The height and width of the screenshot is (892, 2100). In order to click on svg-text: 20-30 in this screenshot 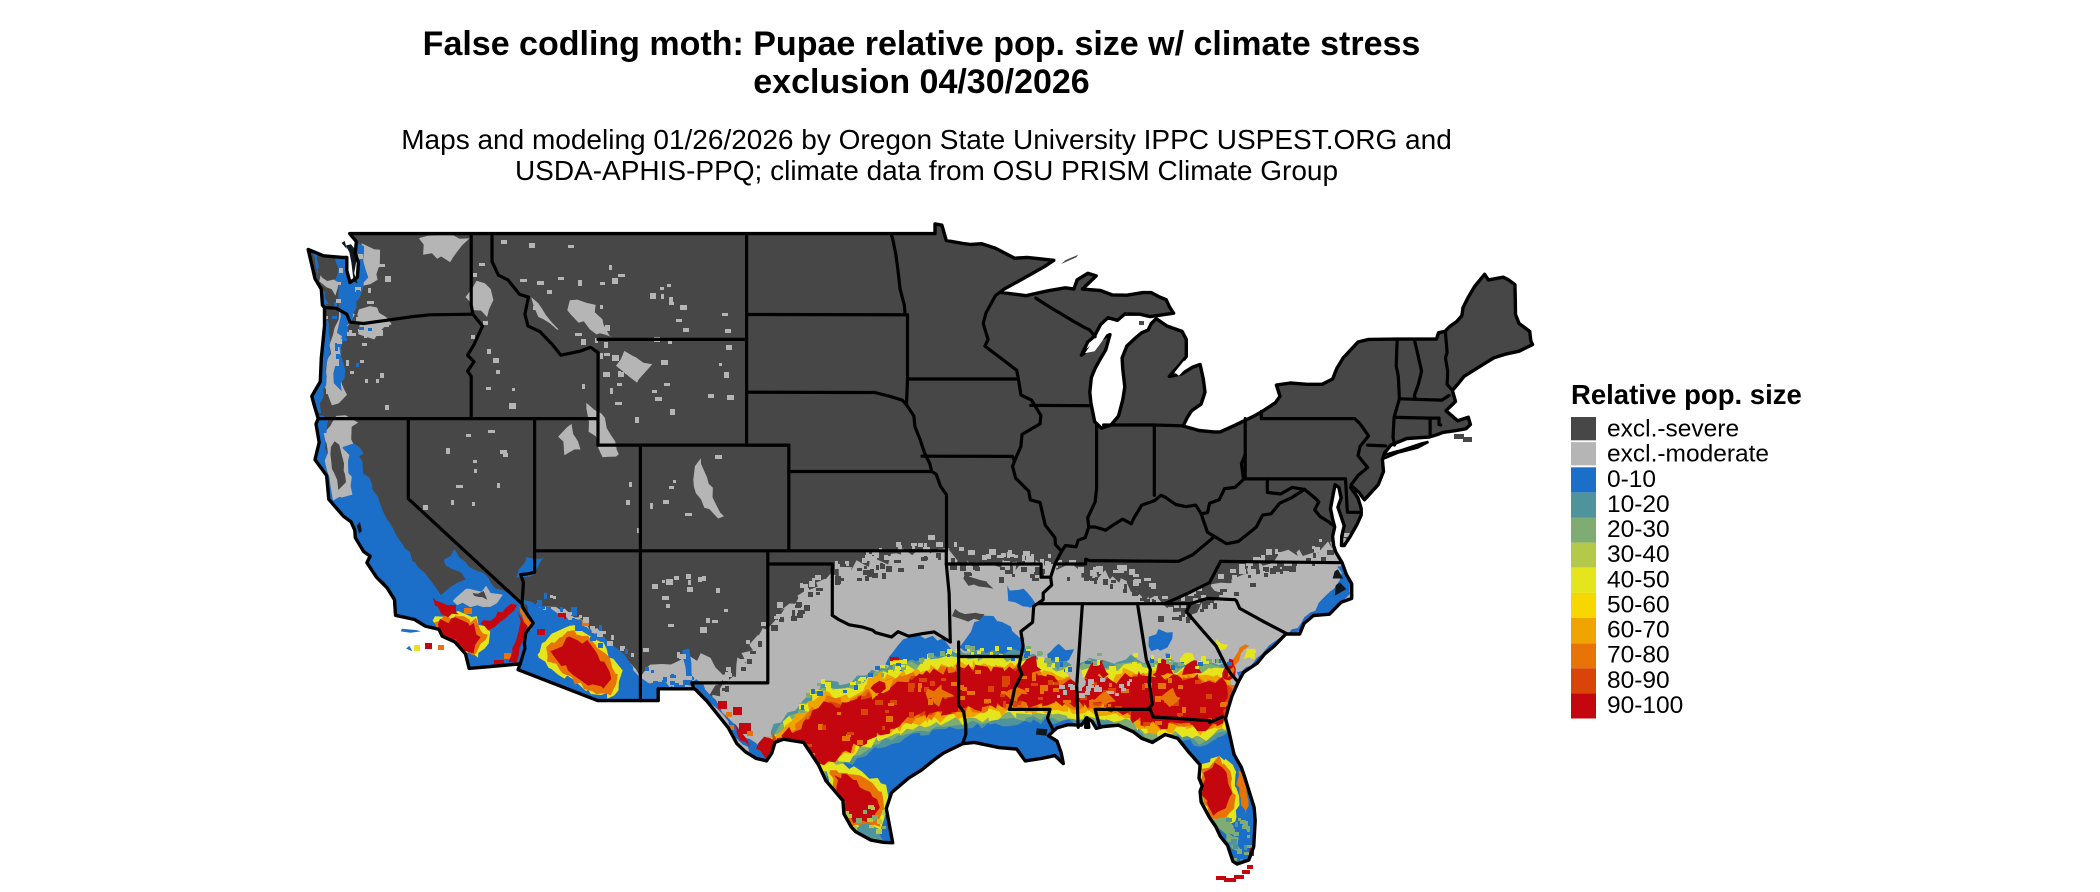, I will do `click(1638, 529)`.